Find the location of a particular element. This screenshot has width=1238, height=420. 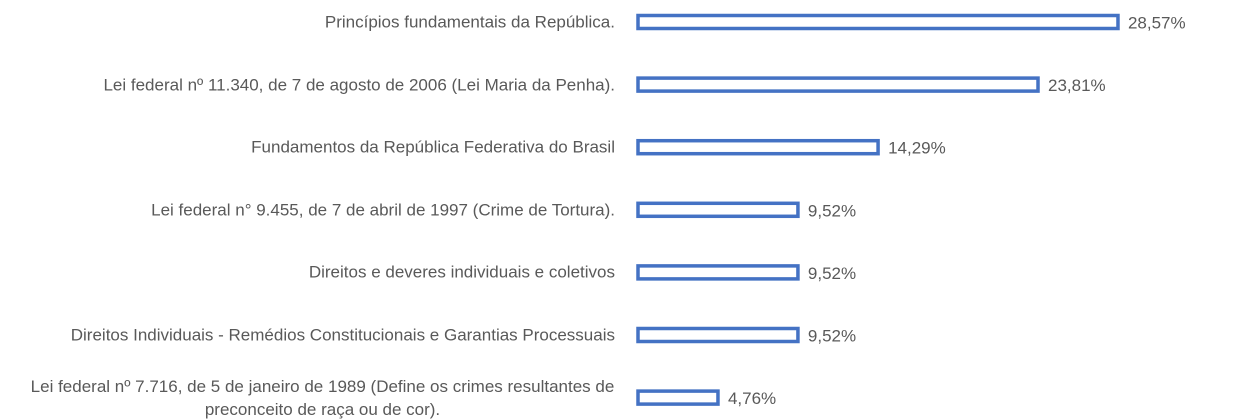

value-label: 4,76% is located at coordinates (752, 398).